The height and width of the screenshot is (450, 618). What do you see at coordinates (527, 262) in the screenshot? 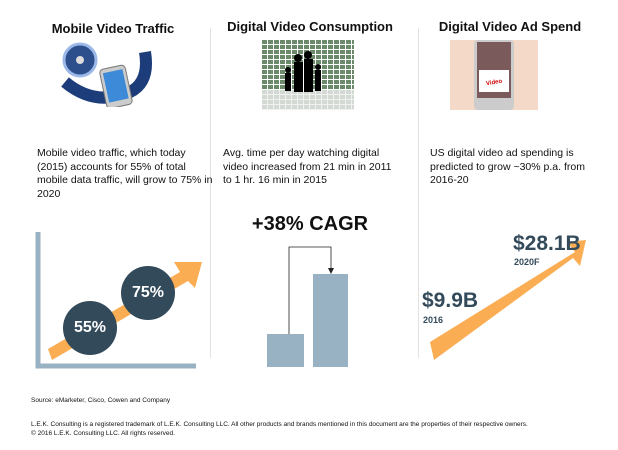
I see `end-year: 2020F` at bounding box center [527, 262].